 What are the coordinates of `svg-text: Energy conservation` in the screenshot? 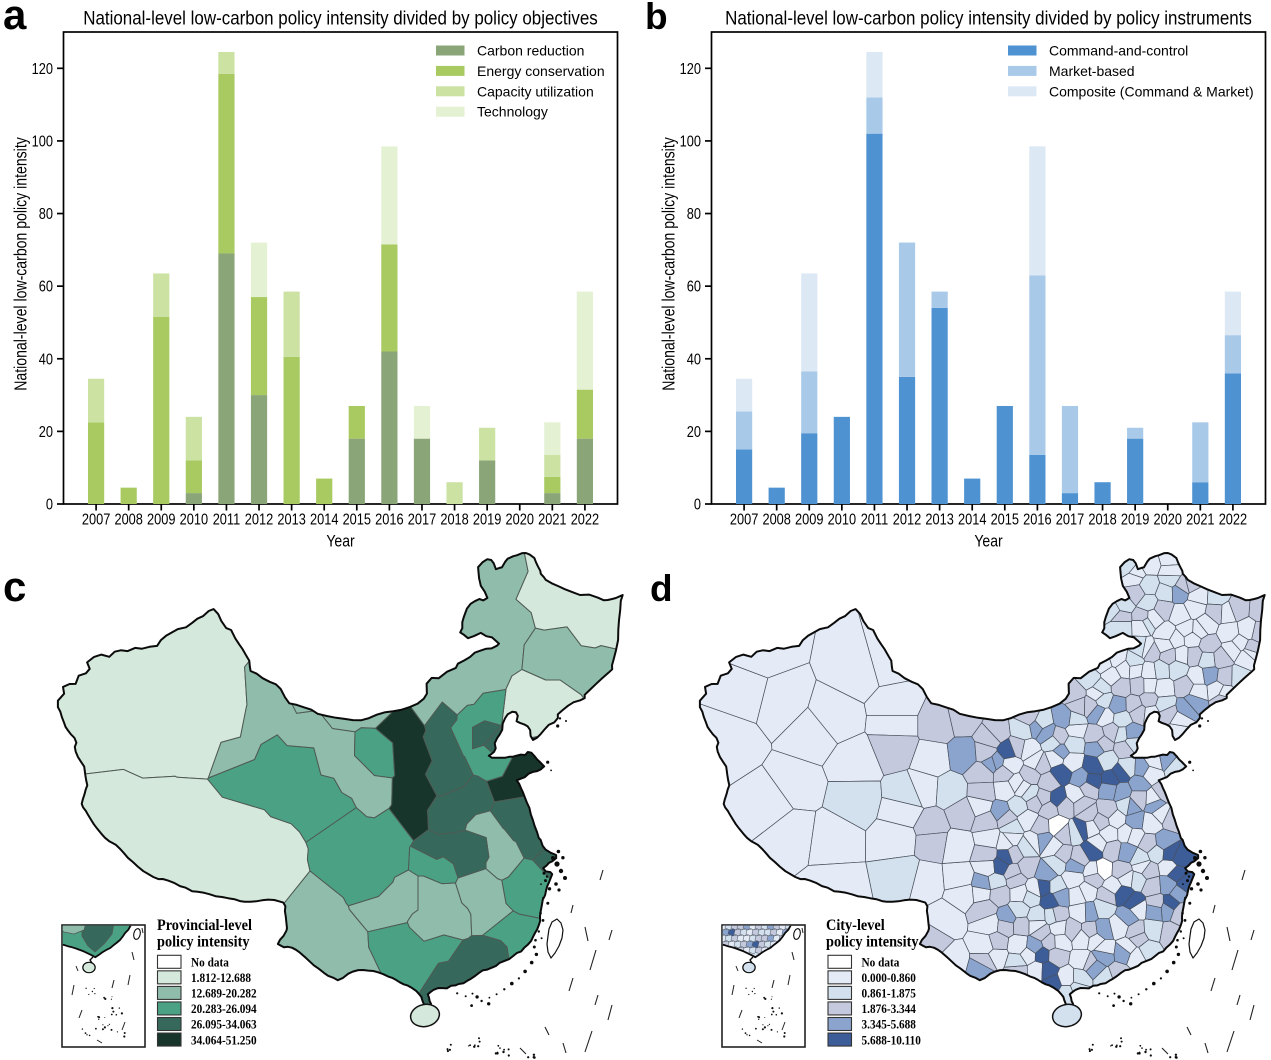 It's located at (541, 71).